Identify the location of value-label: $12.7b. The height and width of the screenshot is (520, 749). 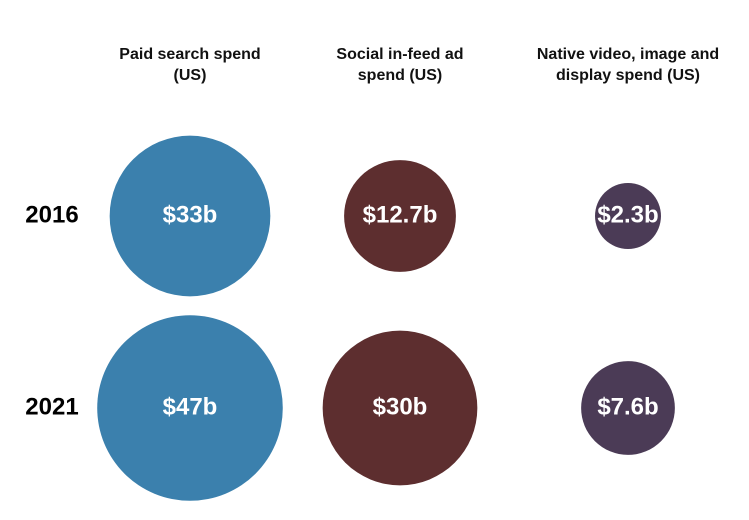
(400, 214).